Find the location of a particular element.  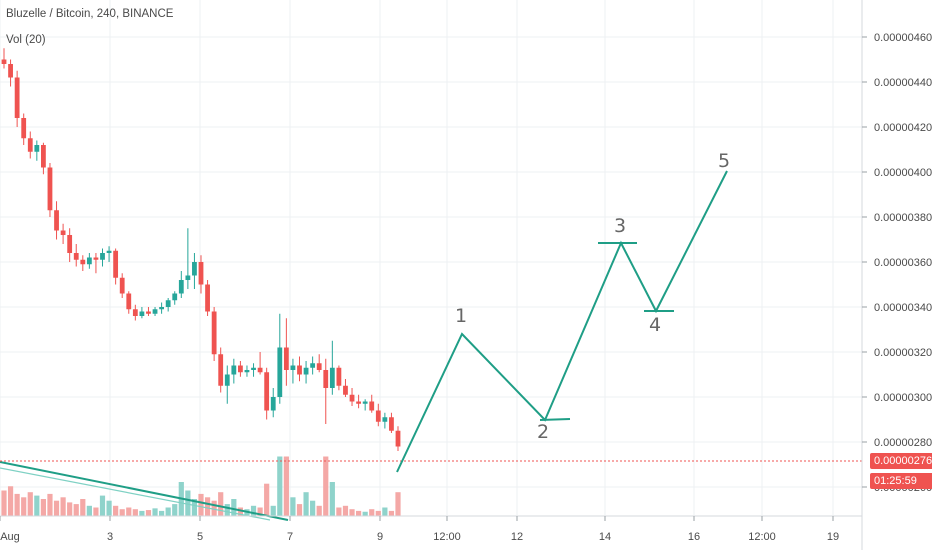

time-tick-label: 19 is located at coordinates (833, 537).